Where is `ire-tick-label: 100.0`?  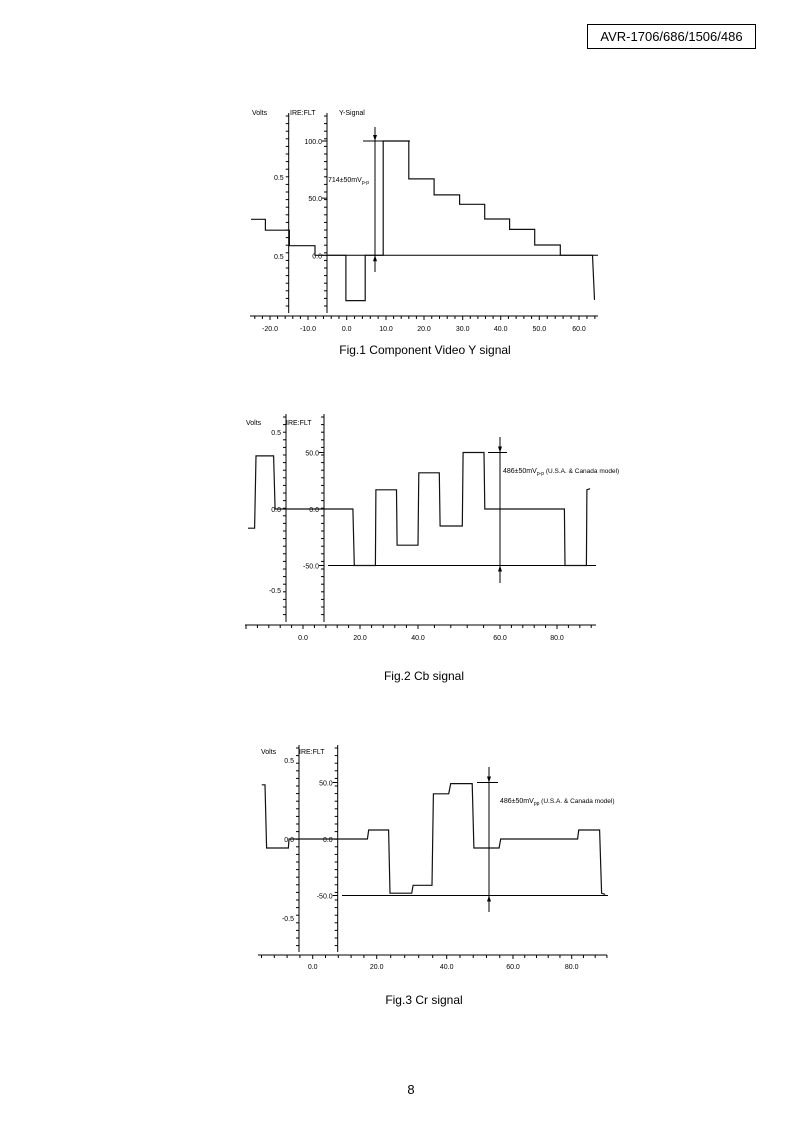
ire-tick-label: 100.0 is located at coordinates (313, 142).